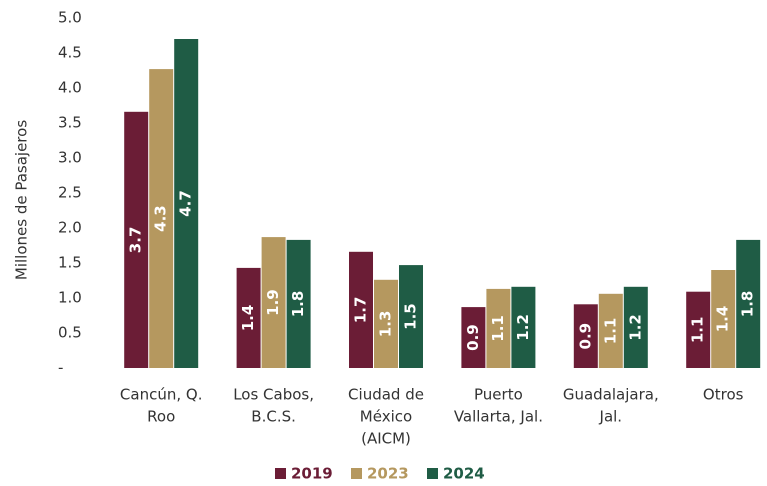  What do you see at coordinates (70, 53) in the screenshot?
I see `y-tick-label: 4.5` at bounding box center [70, 53].